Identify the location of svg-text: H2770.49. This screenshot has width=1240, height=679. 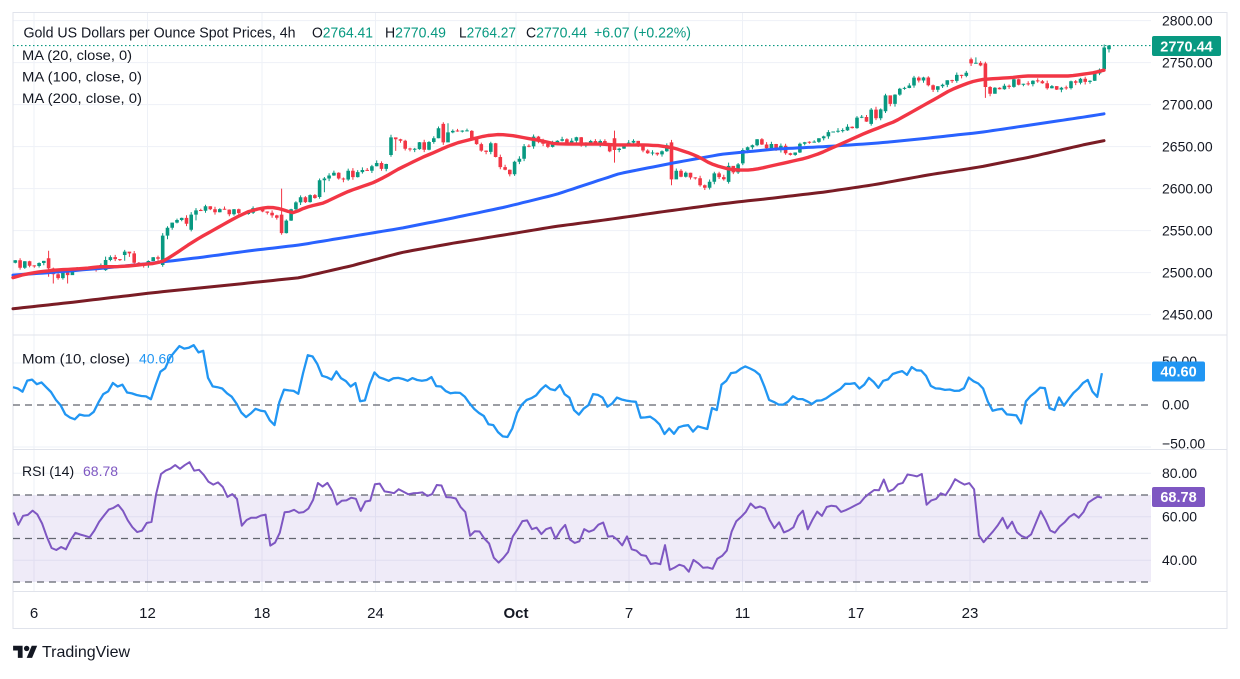
(415, 33).